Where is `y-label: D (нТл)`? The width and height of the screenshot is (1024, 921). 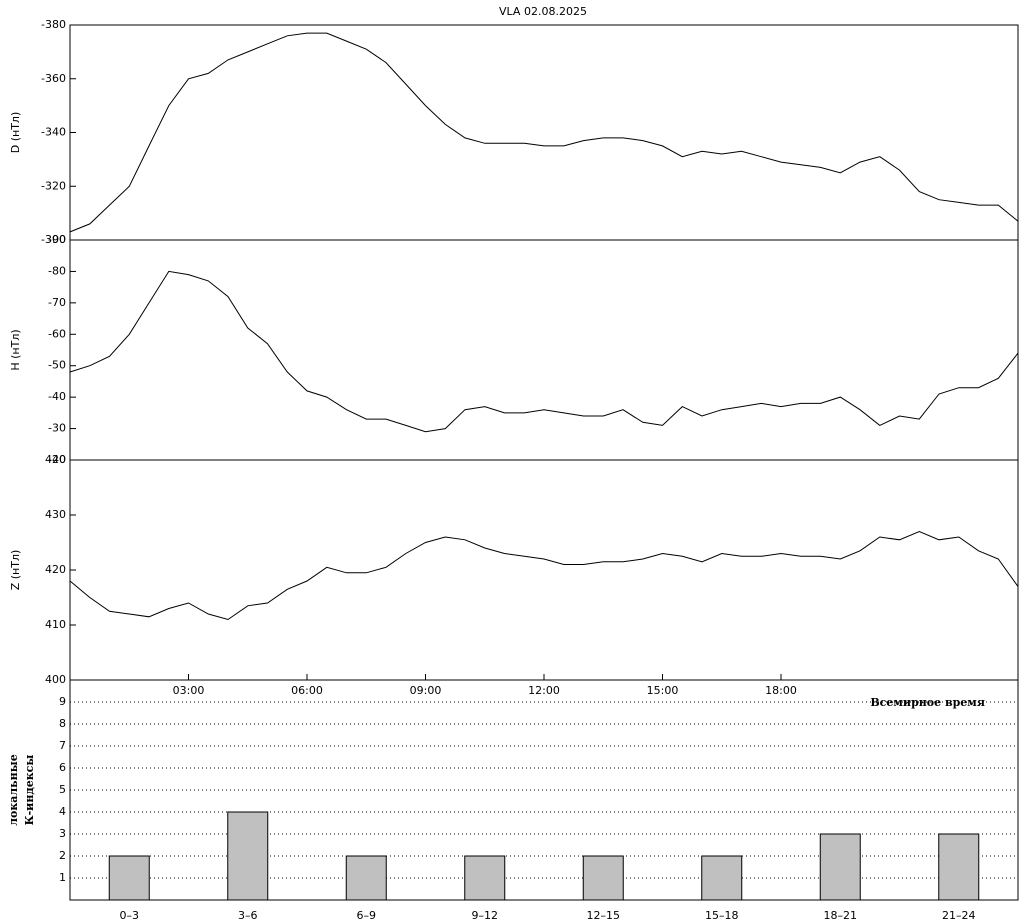 y-label: D (нТл) is located at coordinates (15, 133).